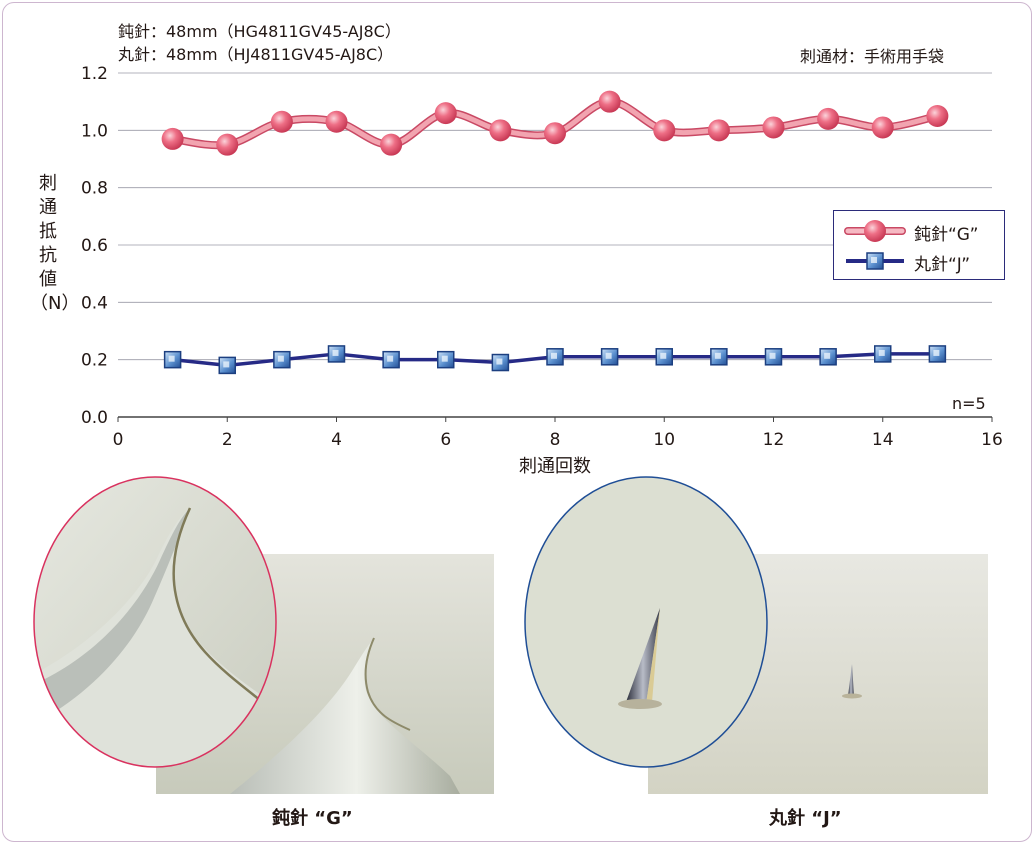 The width and height of the screenshot is (1036, 846). I want to click on legend-label-blunt: 鈍針“G”, so click(946, 235).